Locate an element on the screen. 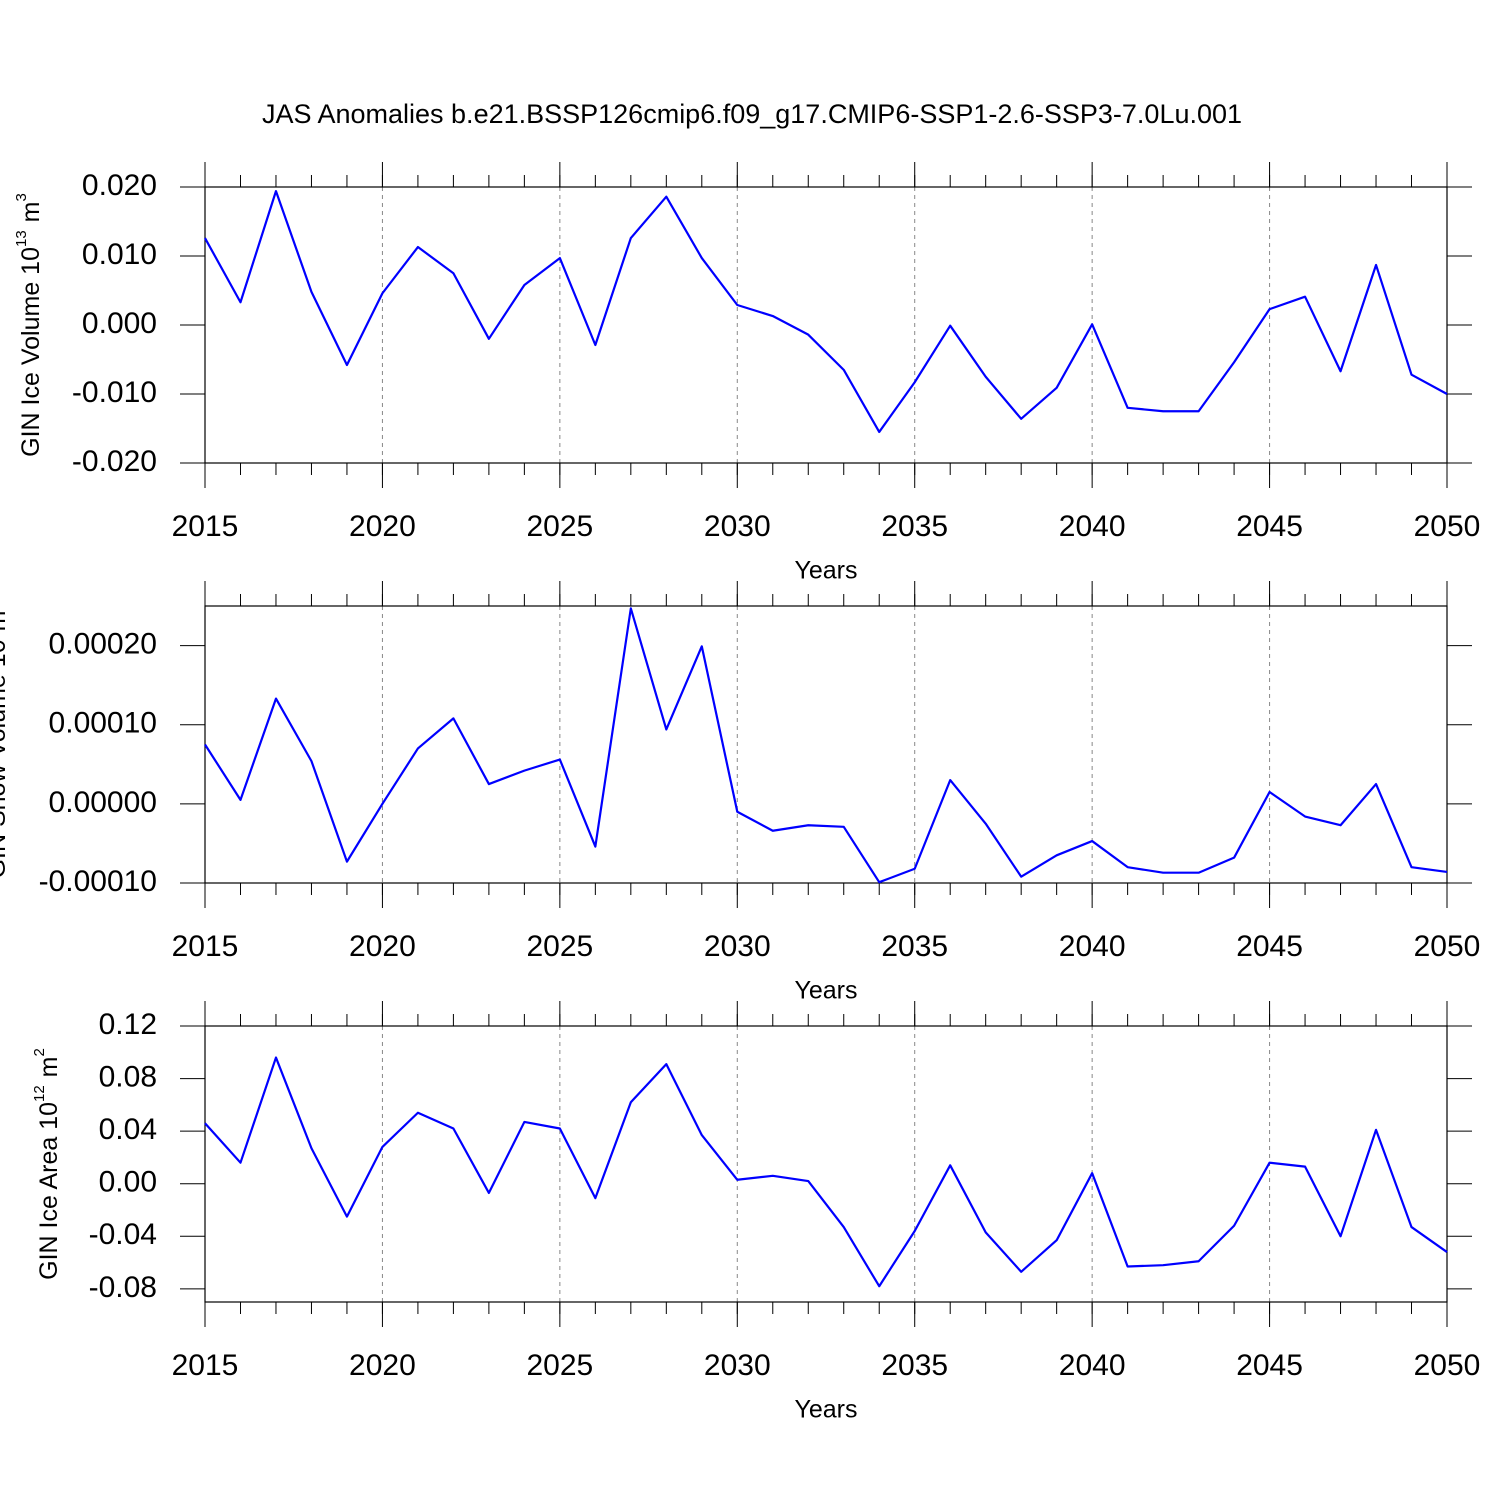 The height and width of the screenshot is (1500, 1500). y-axis-label-part: 13 is located at coordinates (21, 238).